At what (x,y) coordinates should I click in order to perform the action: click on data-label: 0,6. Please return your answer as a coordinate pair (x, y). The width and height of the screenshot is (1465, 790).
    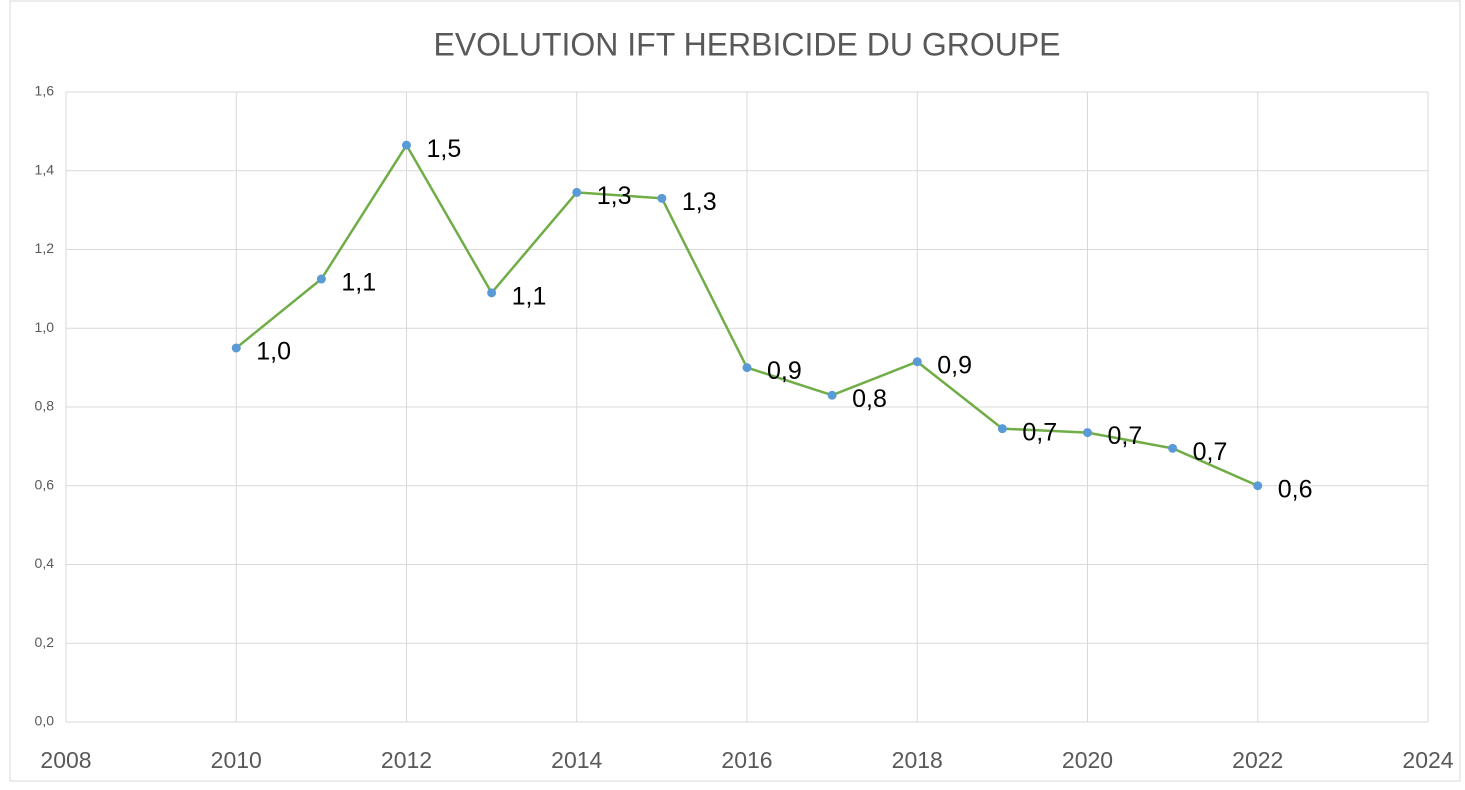
    Looking at the image, I should click on (1295, 489).